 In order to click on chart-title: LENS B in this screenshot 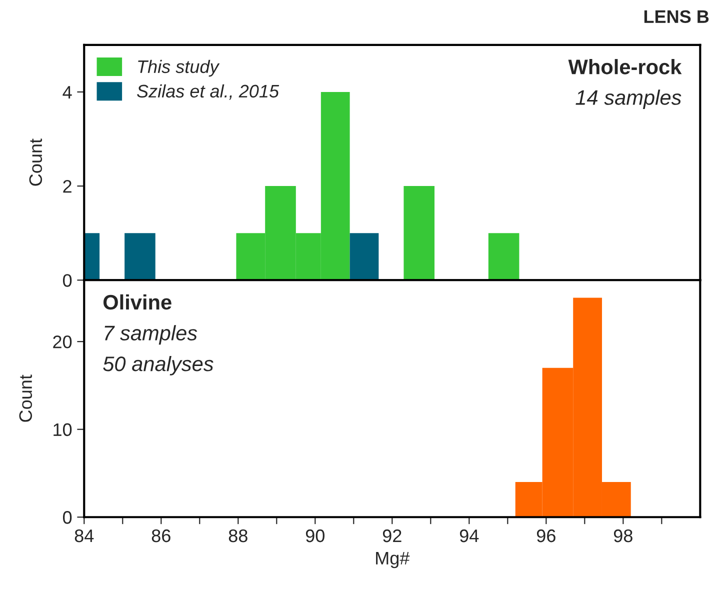, I will do `click(676, 17)`.